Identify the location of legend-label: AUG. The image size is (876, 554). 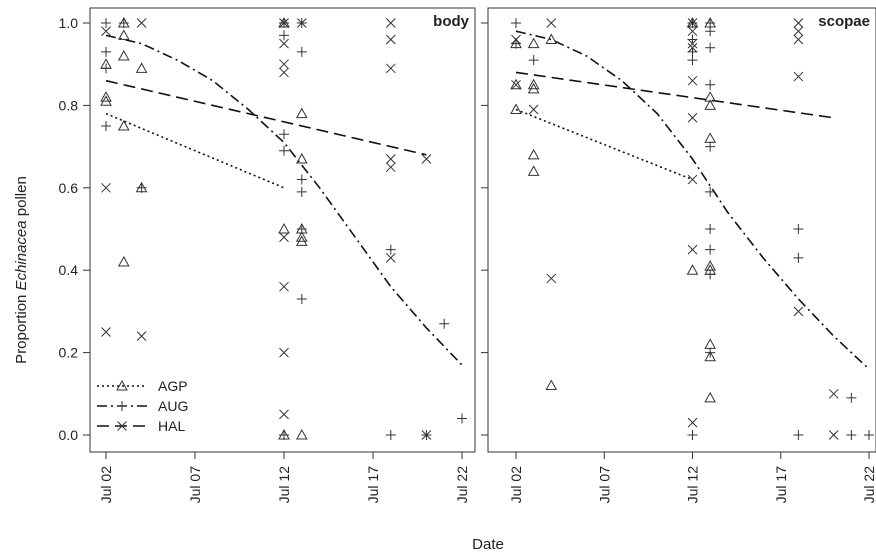
(173, 406).